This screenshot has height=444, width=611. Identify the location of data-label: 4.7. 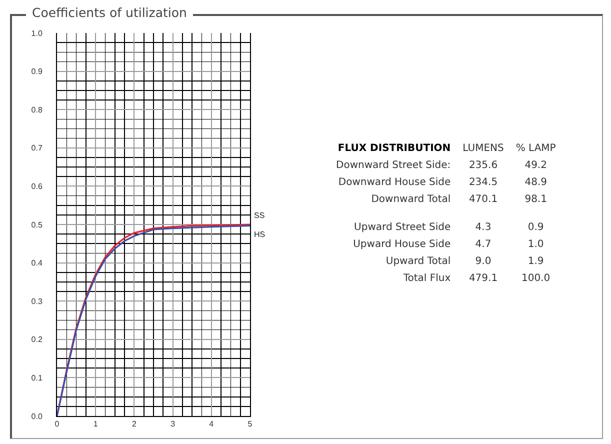
(483, 245).